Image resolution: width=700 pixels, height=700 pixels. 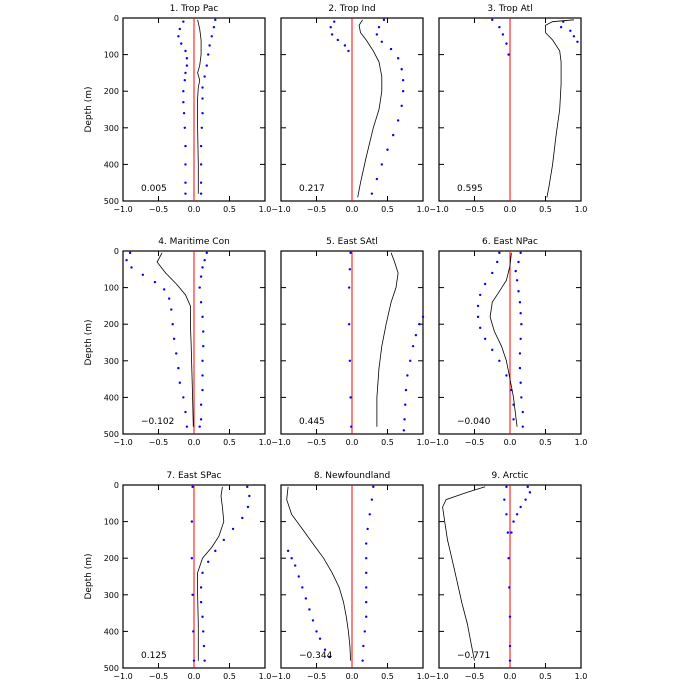 I want to click on correlation-annotation: −0.040, so click(x=474, y=422).